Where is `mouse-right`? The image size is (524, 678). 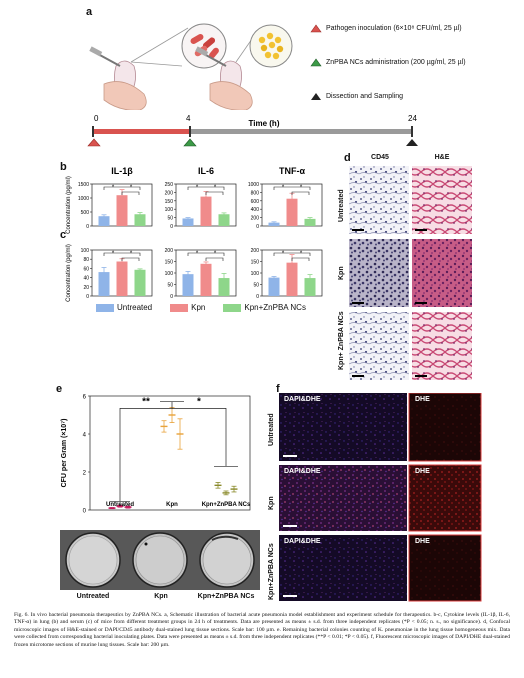
mouse-right is located at coordinates (224, 78).